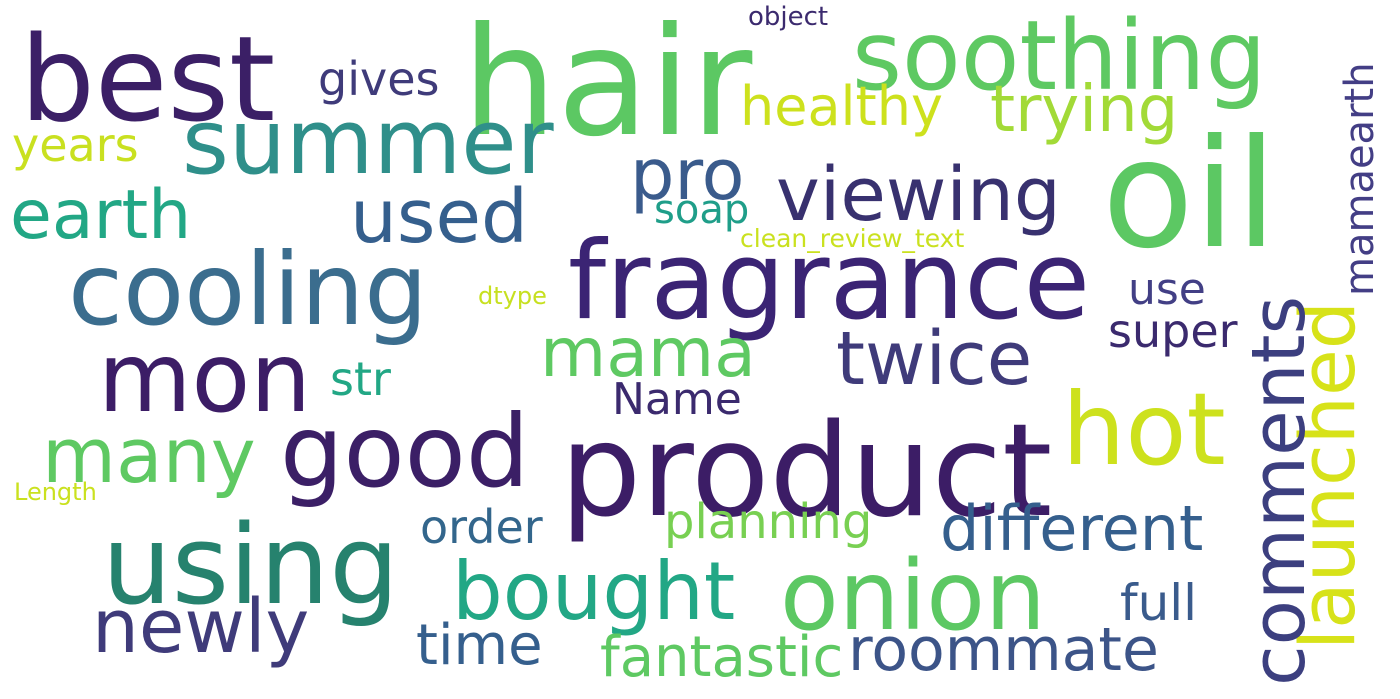 The image size is (1400, 699). Describe the element at coordinates (1059, 56) in the screenshot. I see `word-soothing: soothing` at that location.